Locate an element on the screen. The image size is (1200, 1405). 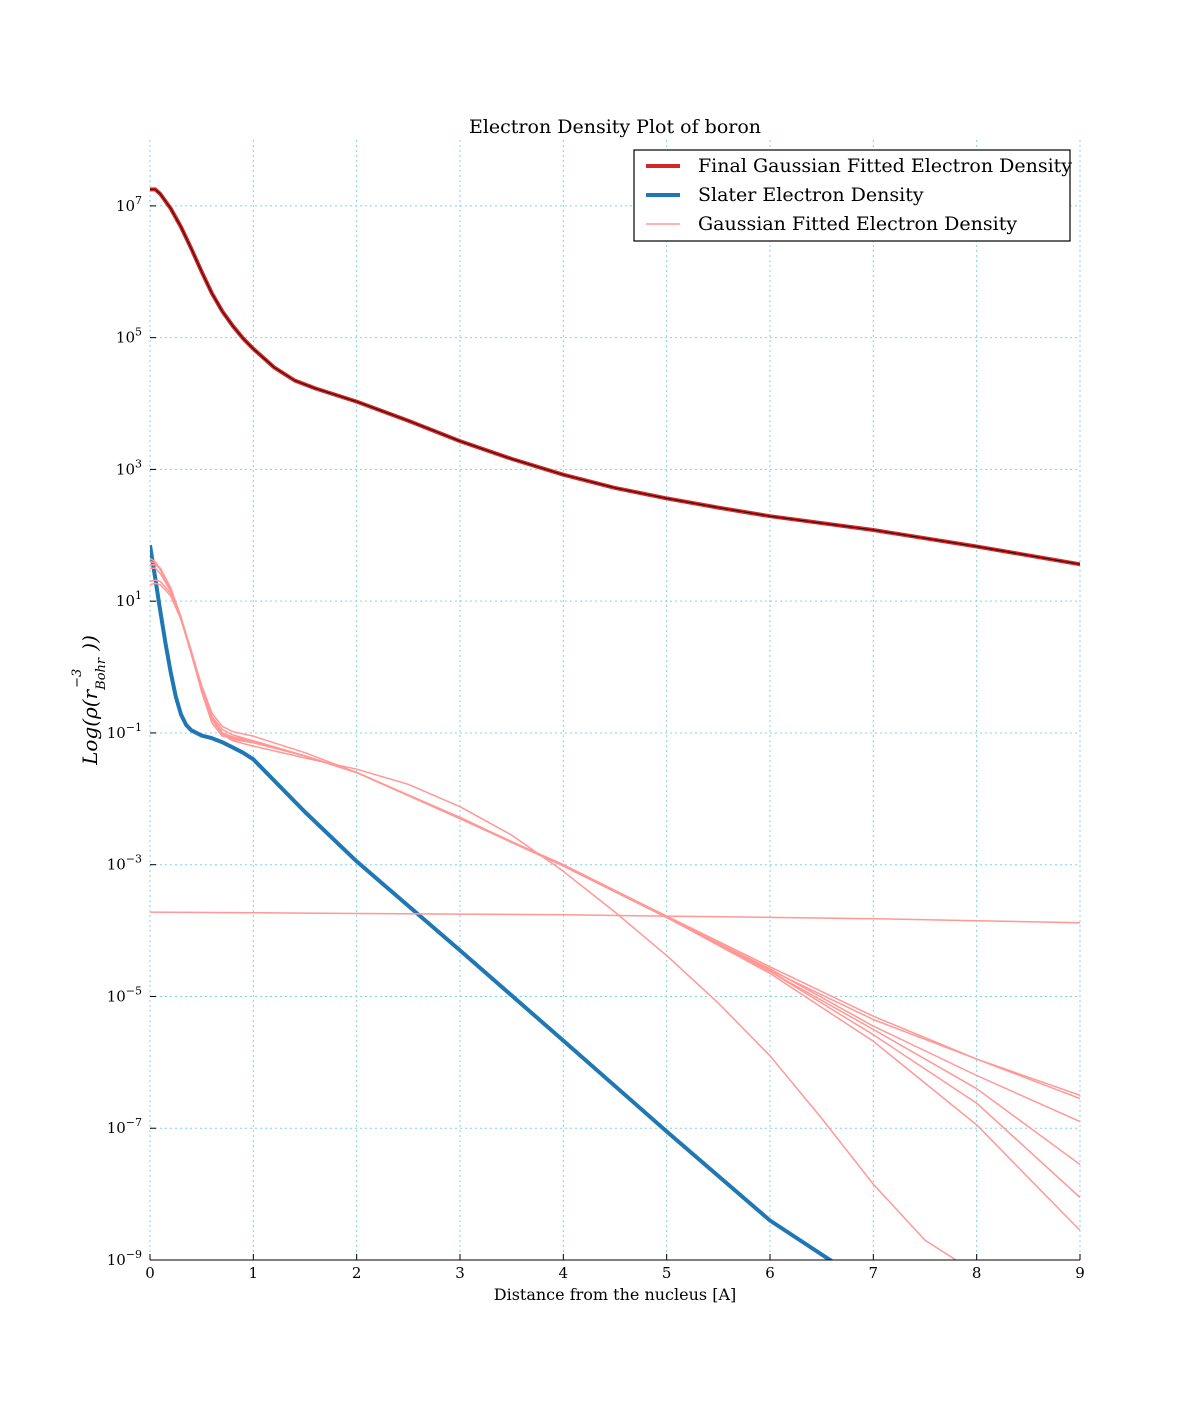
y-tick-label: 10⁻⁹ is located at coordinates (124, 1258).